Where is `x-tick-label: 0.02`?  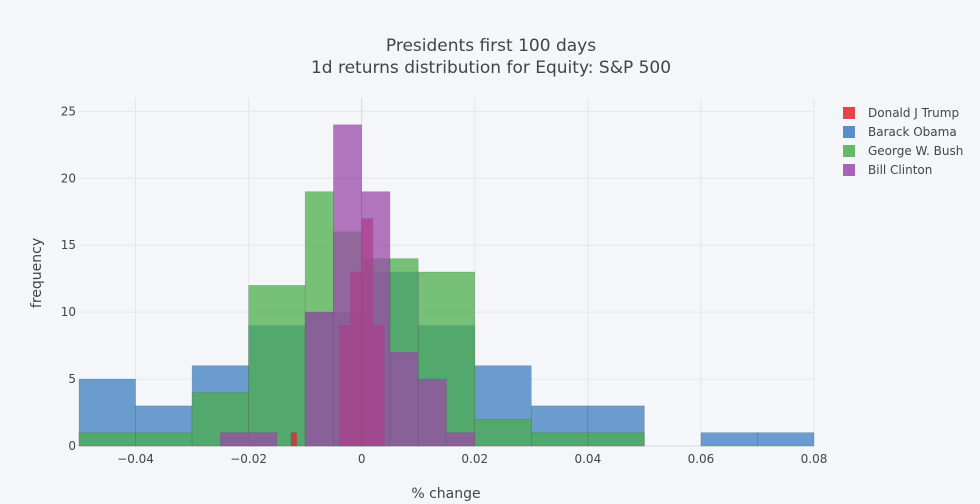
x-tick-label: 0.02 is located at coordinates (474, 459).